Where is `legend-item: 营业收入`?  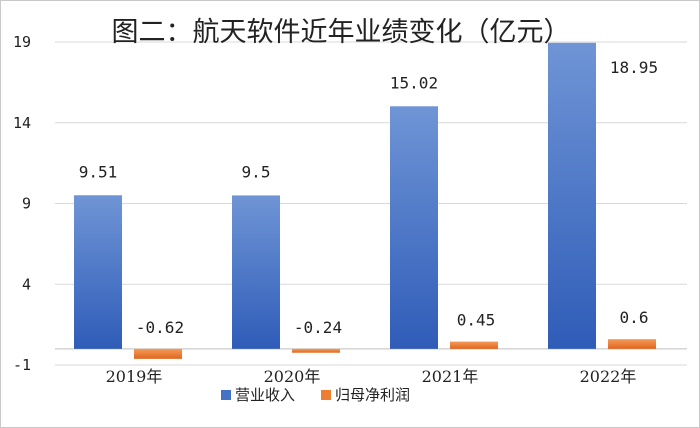 legend-item: 营业收入 is located at coordinates (258, 395).